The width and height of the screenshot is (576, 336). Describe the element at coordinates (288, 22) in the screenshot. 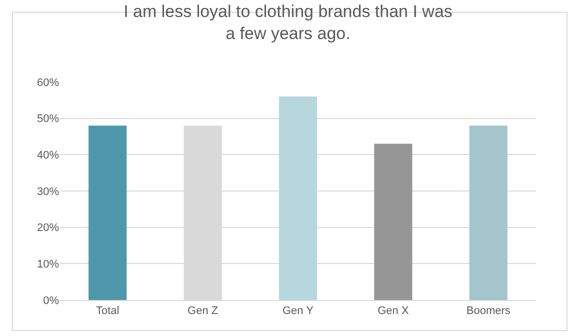

I see `chart-title: I am less loyal to clothing brands than I was a few years ago.` at that location.